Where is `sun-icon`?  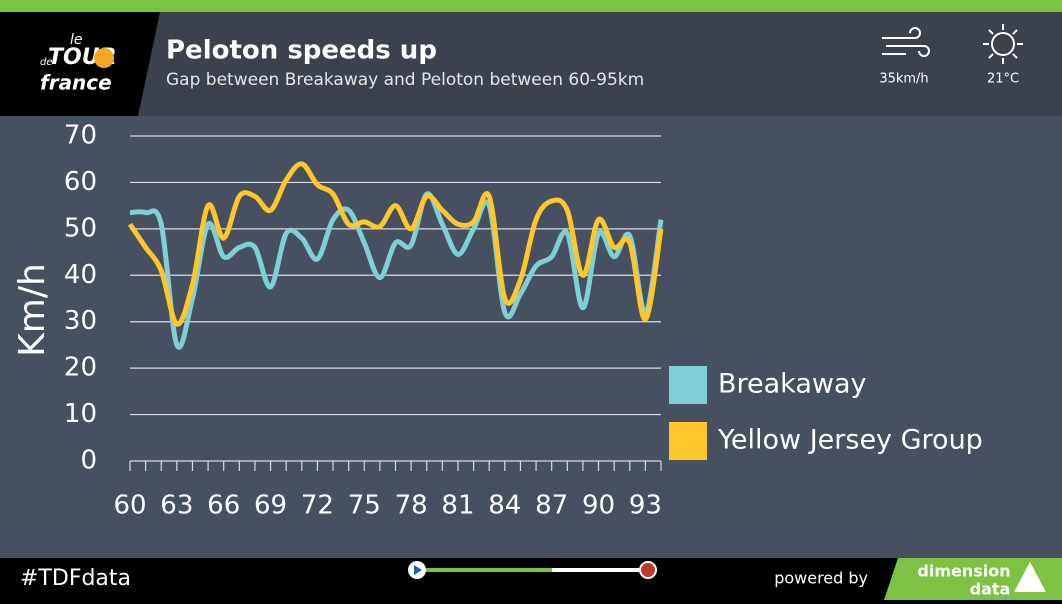 sun-icon is located at coordinates (1003, 44).